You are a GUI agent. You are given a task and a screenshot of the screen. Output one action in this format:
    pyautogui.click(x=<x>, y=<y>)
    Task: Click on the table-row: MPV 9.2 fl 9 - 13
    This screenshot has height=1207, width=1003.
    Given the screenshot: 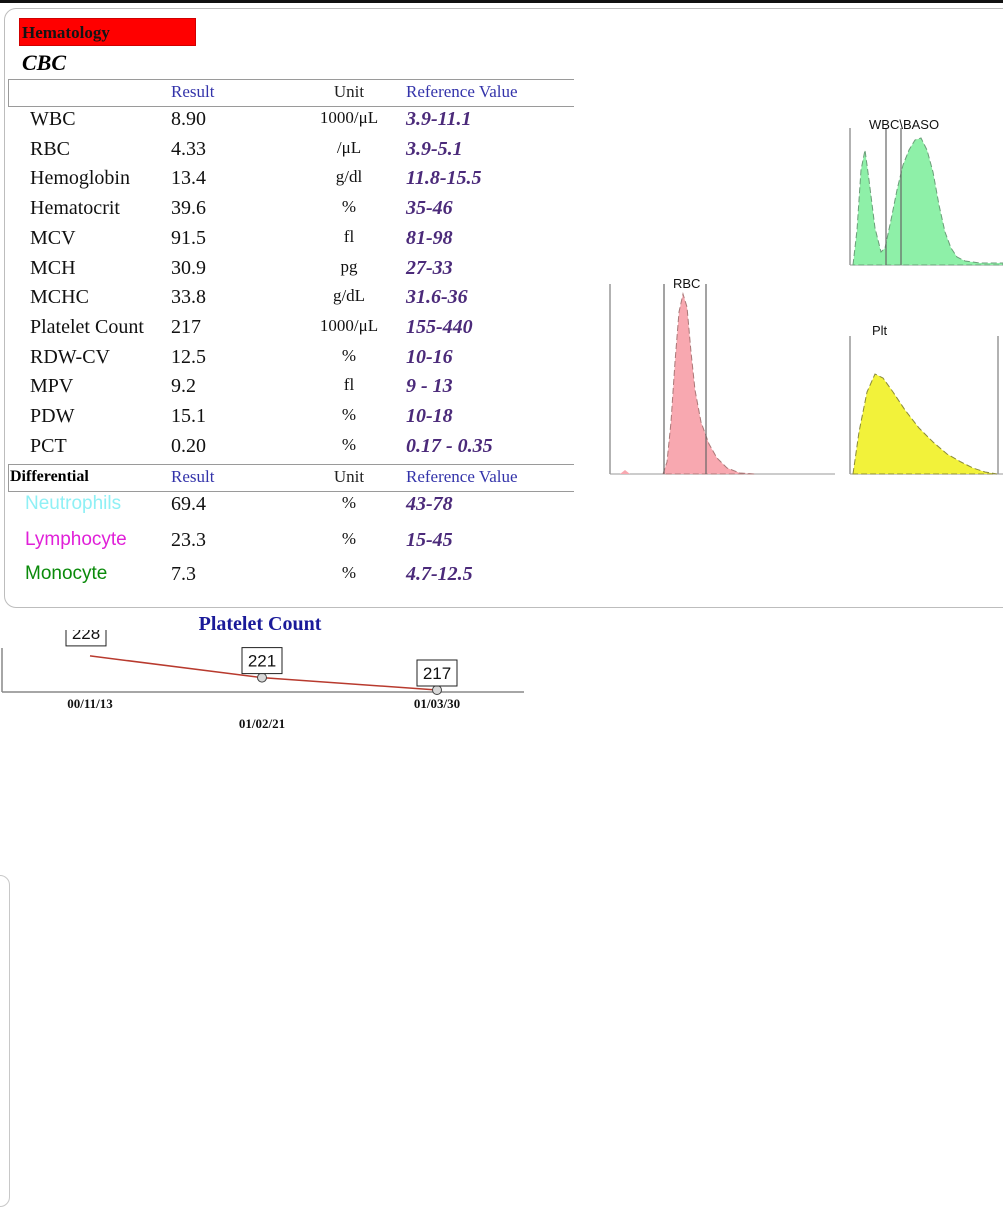 What is the action you would take?
    pyautogui.click(x=290, y=390)
    